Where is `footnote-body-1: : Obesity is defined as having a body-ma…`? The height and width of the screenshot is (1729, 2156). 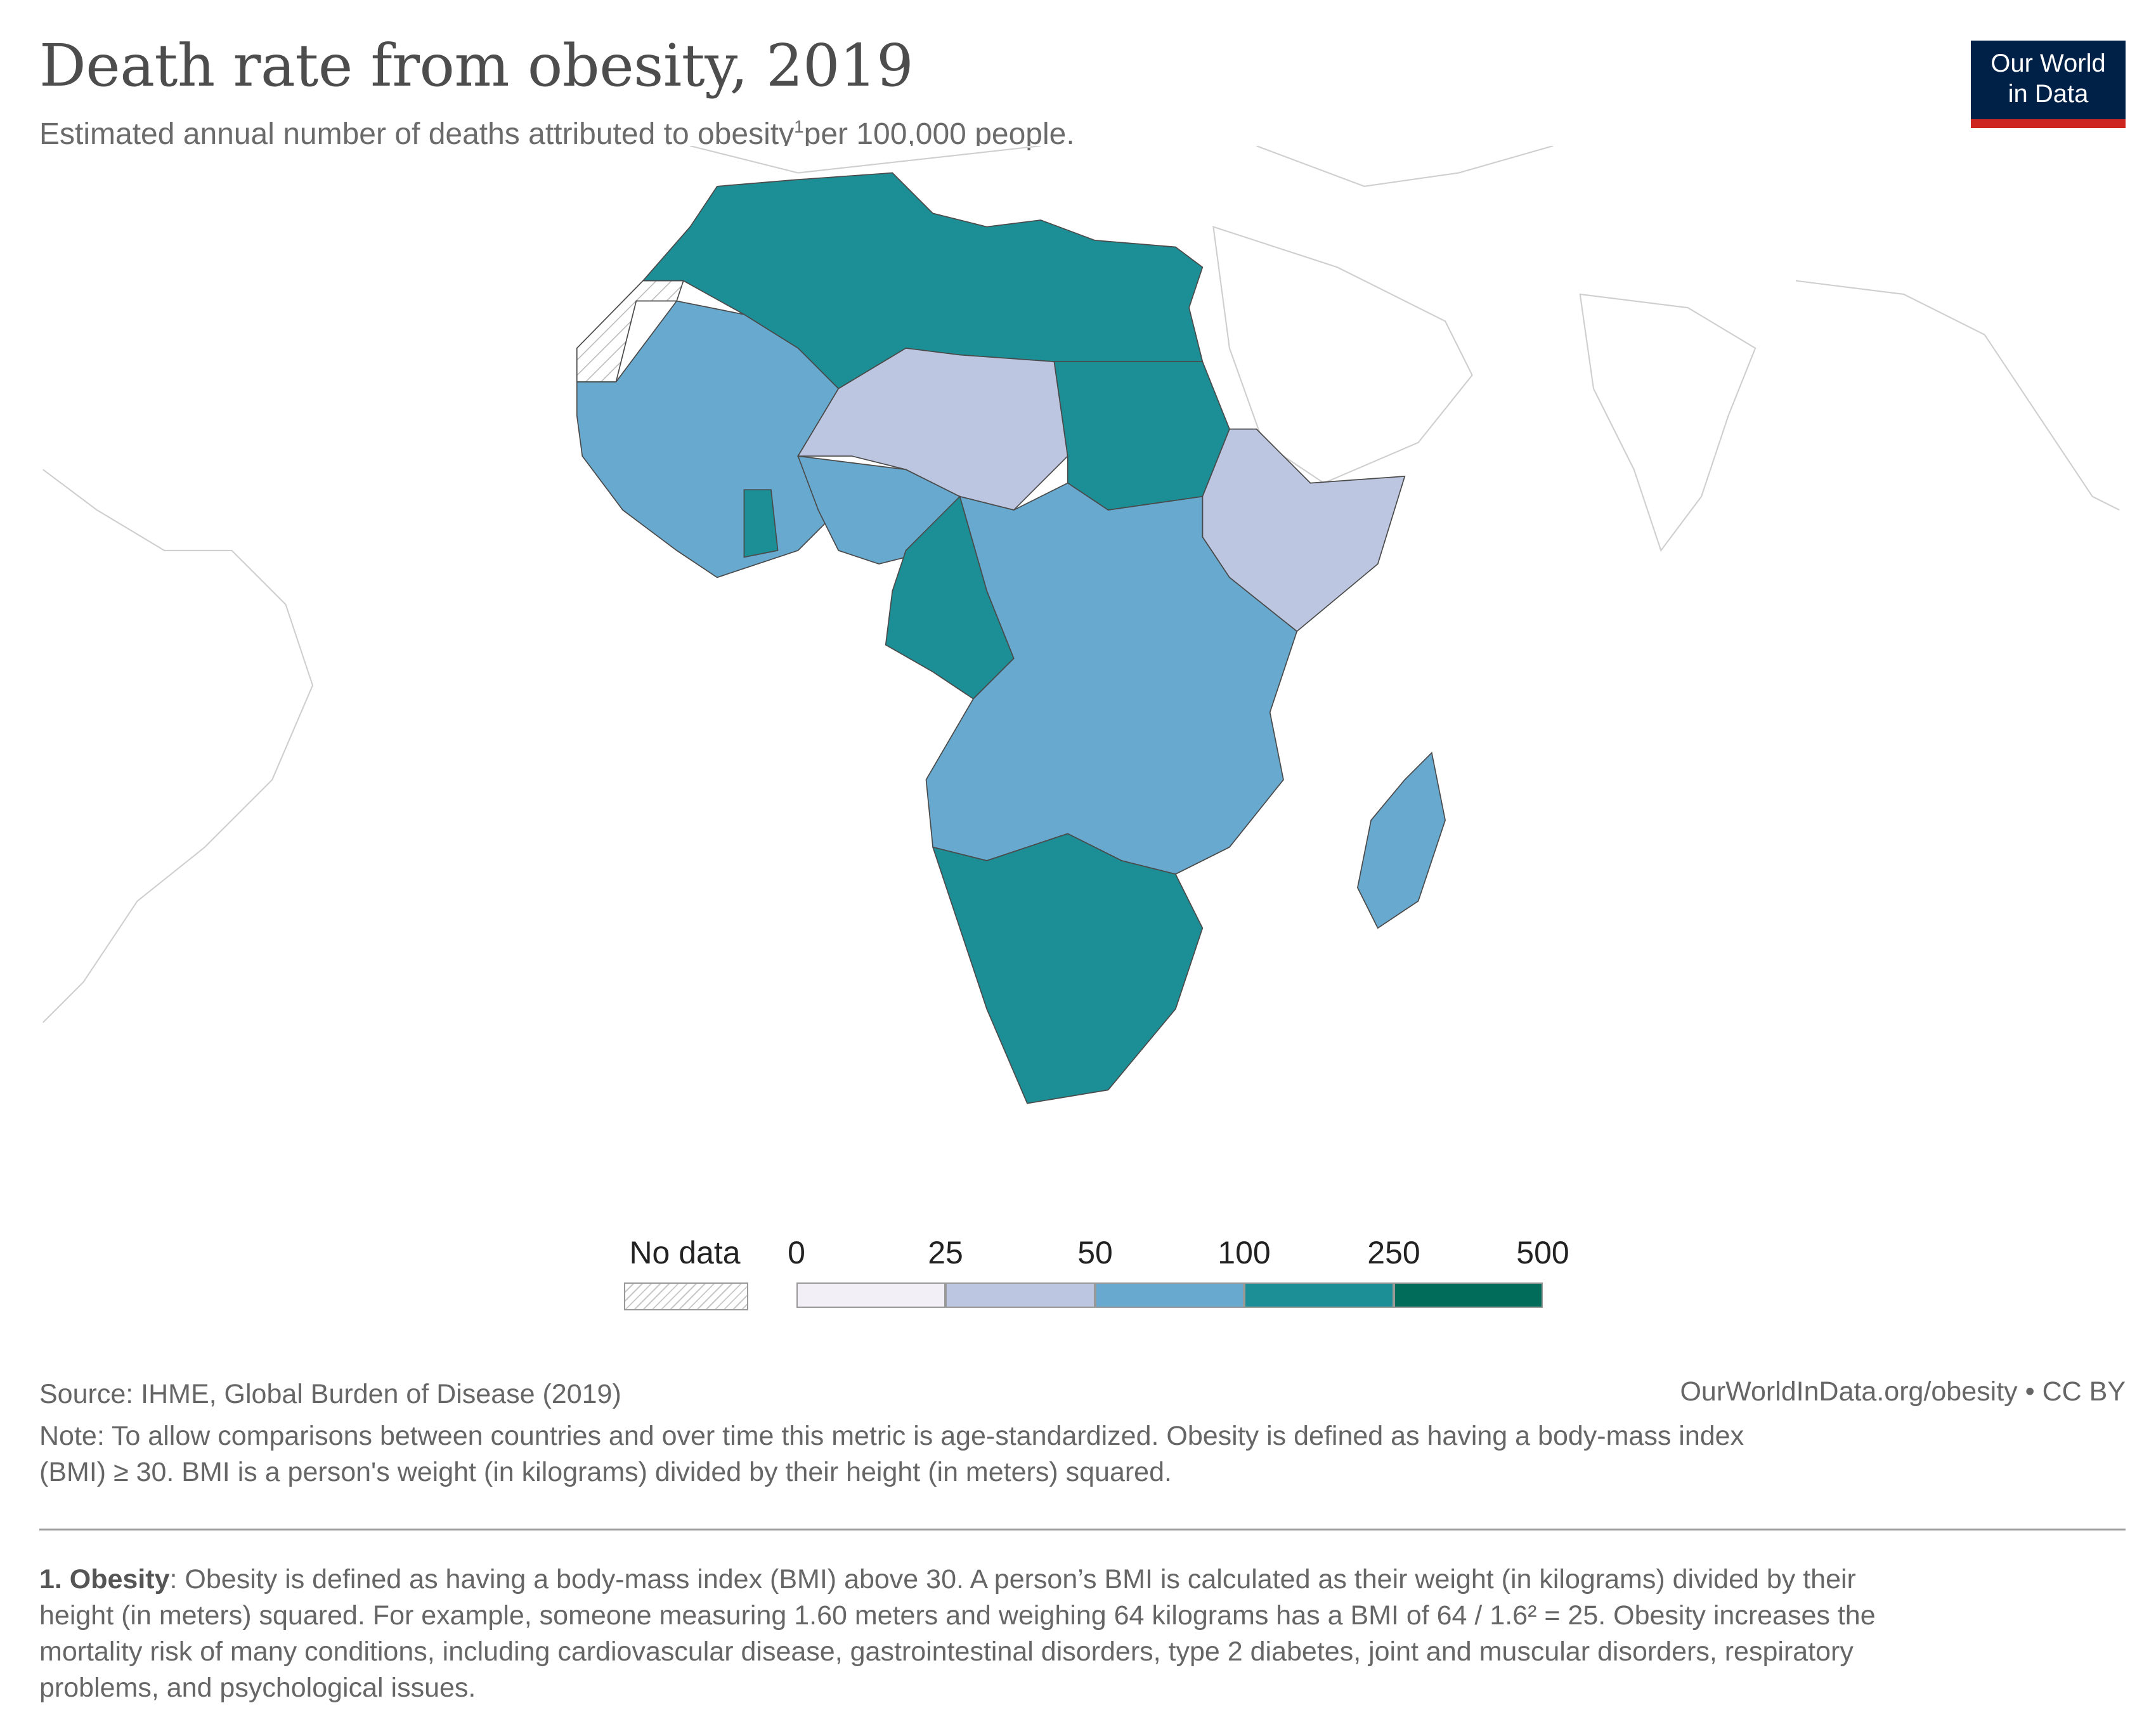
footnote-body-1: : Obesity is defined as having a body-ma… is located at coordinates (1013, 1579).